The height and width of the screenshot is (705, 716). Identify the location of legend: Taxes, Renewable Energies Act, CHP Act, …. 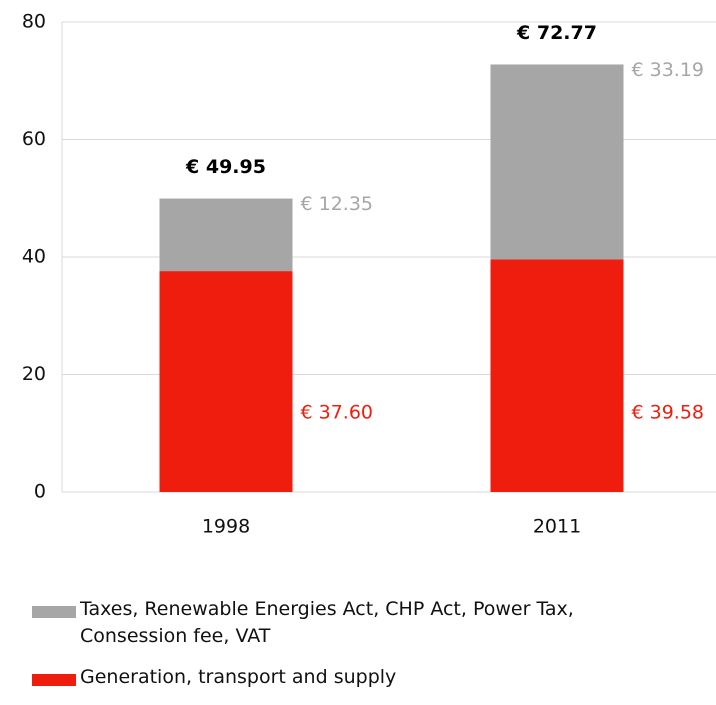
(352, 650).